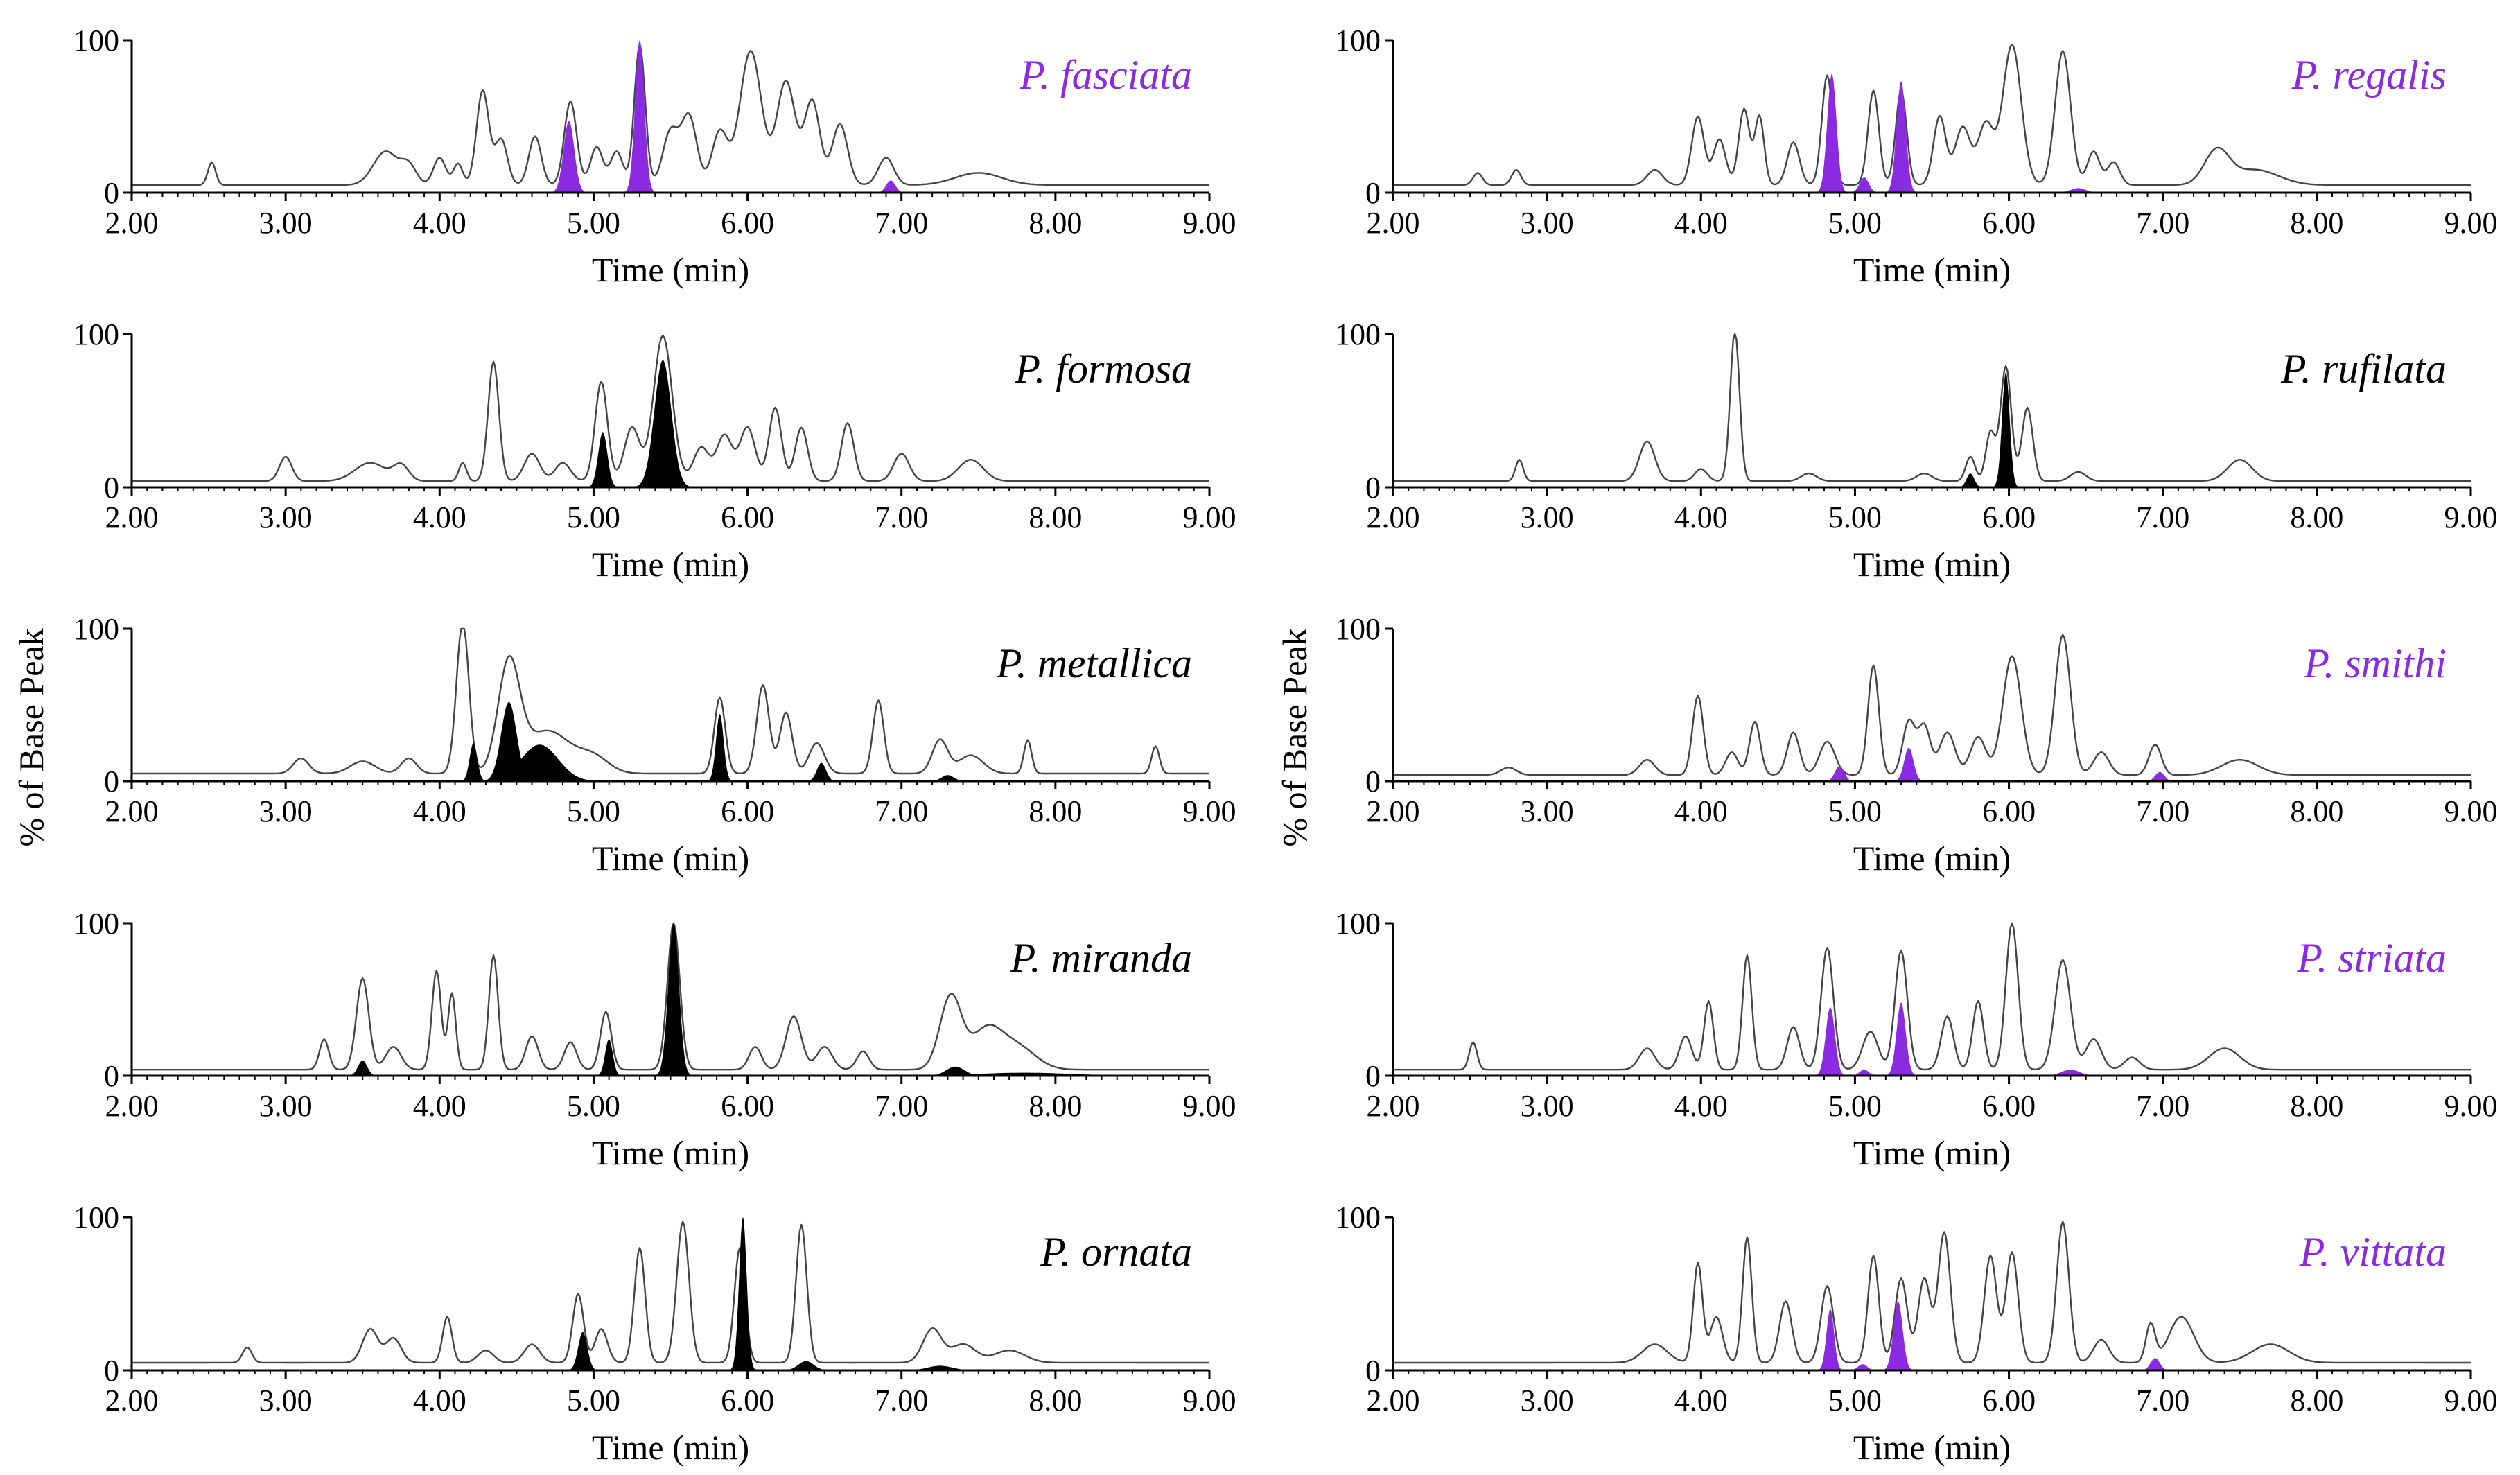 The width and height of the screenshot is (2520, 1475). I want to click on y-tick-label-p-regalis-0: 0, so click(1373, 193).